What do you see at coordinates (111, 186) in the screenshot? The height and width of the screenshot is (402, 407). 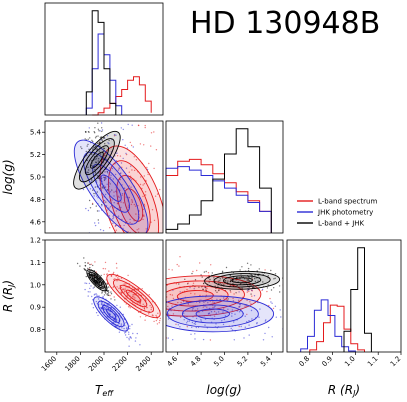 I see `contour-10-jhk-photometry` at bounding box center [111, 186].